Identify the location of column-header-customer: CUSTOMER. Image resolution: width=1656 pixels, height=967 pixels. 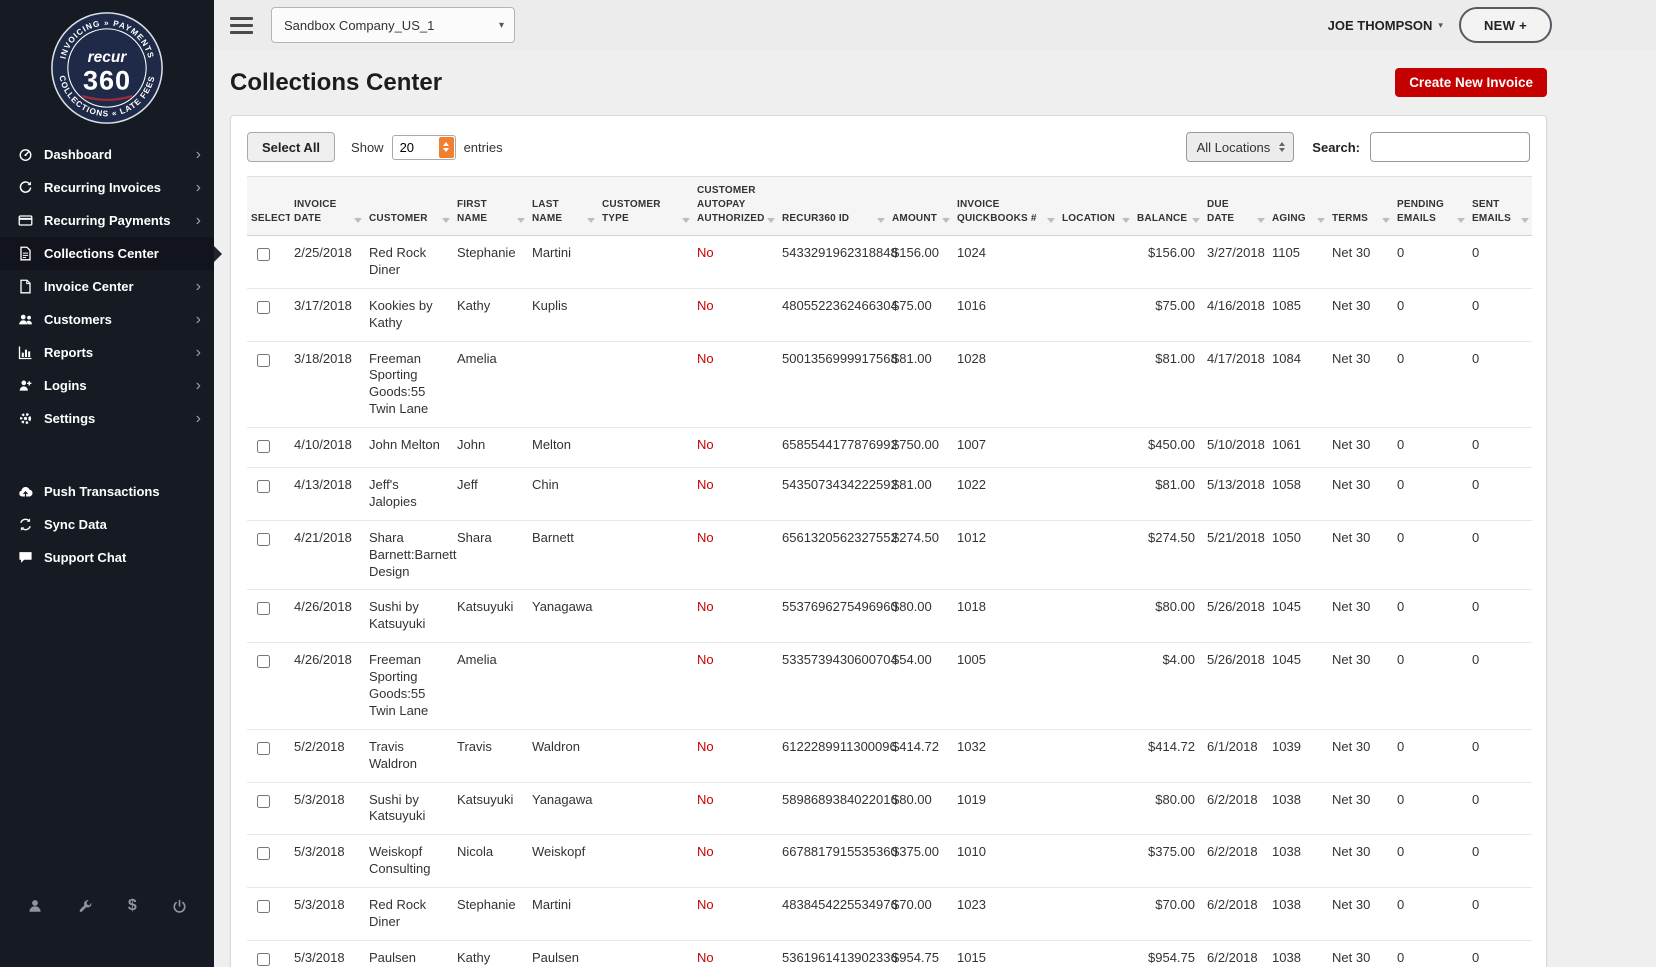
(409, 206).